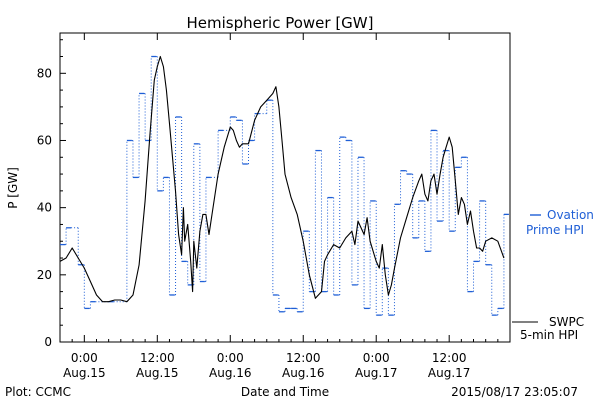 The width and height of the screenshot is (600, 400). I want to click on y-axis: 0 20 40 60 80, so click(51, 194).